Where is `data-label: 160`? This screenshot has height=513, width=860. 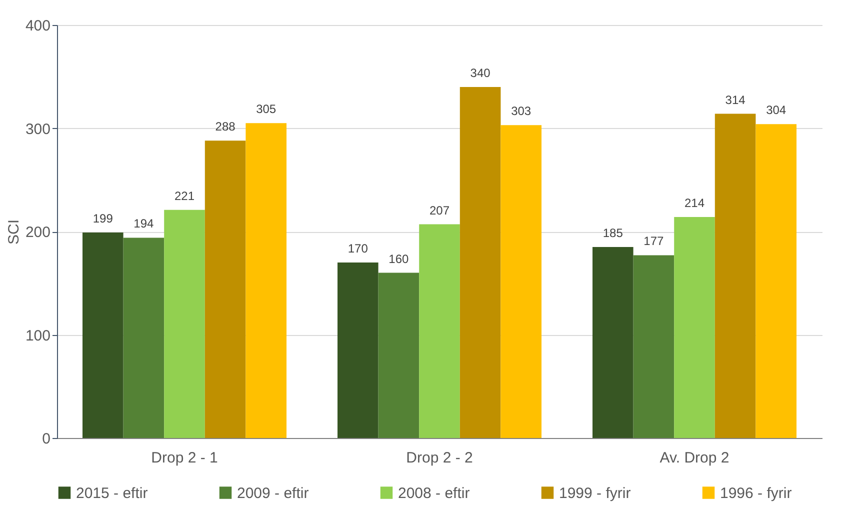 data-label: 160 is located at coordinates (399, 259).